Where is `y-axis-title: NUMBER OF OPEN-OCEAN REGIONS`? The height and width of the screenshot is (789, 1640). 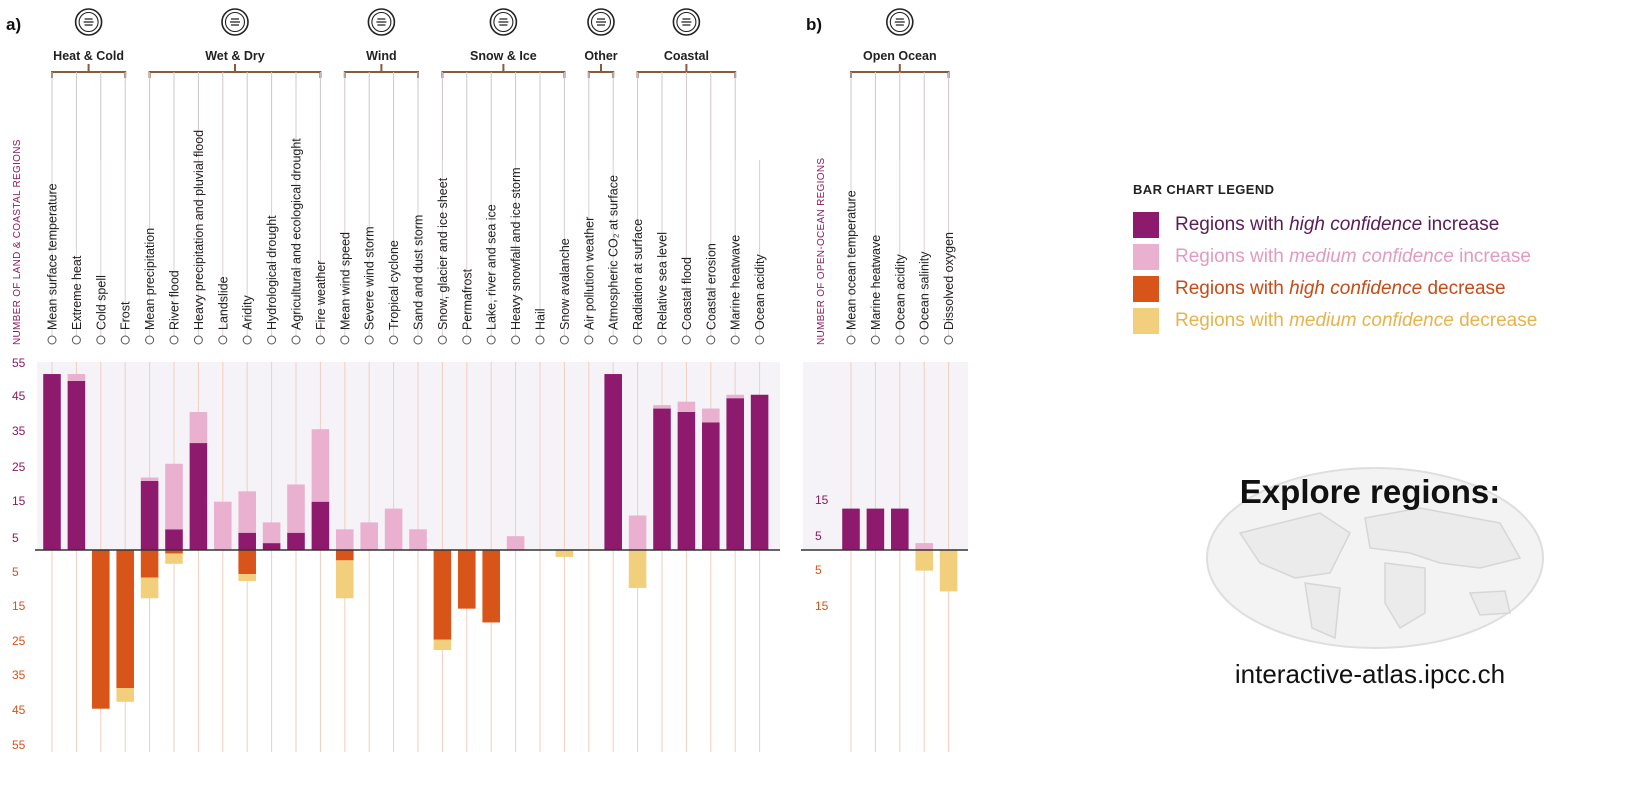
y-axis-title: NUMBER OF OPEN-OCEAN REGIONS is located at coordinates (821, 251).